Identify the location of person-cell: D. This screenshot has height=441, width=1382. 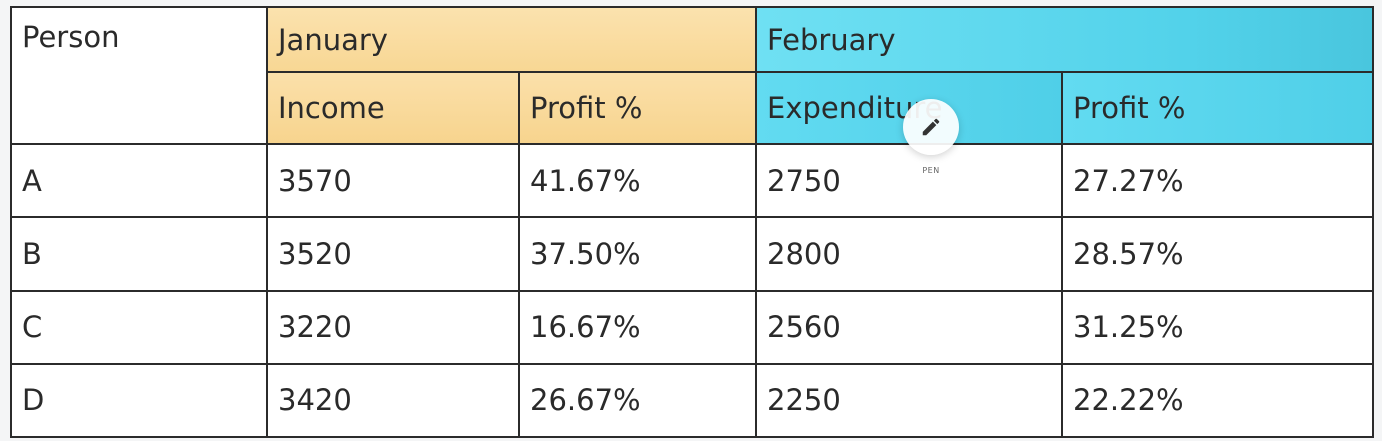
(139, 400).